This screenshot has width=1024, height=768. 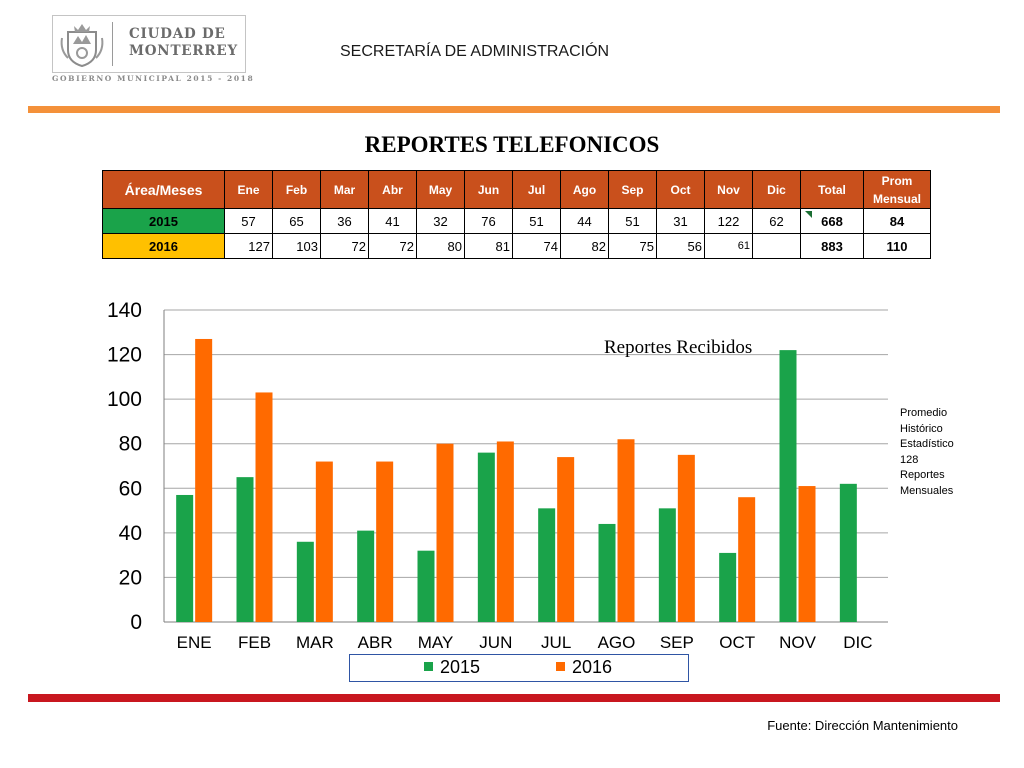 What do you see at coordinates (547, 565) in the screenshot?
I see `bar-2015-jul` at bounding box center [547, 565].